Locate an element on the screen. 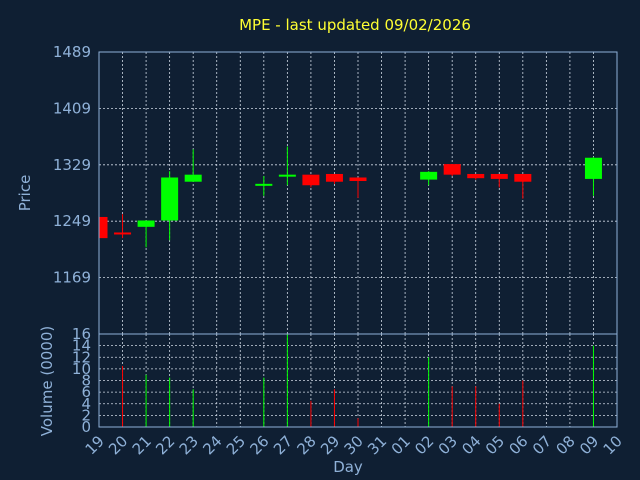  price-y-tick-labels: 1489 1409 1329 1249 1169 is located at coordinates (72, 165).